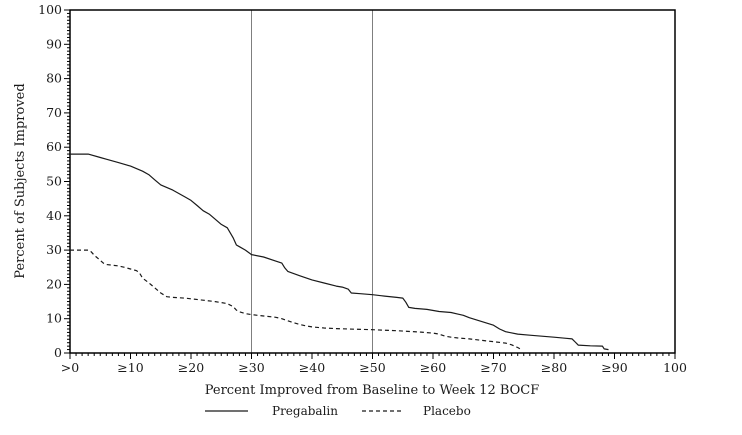  Describe the element at coordinates (447, 411) in the screenshot. I see `legend-label-placebo: Placebo` at that location.